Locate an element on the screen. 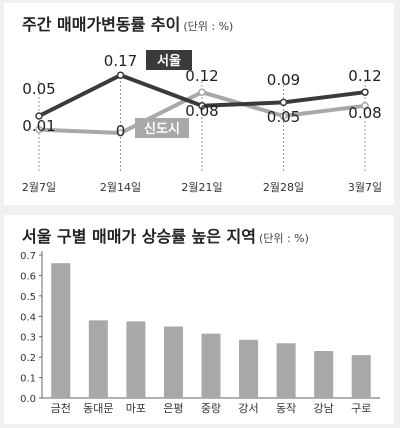 This screenshot has width=400, height=428. x-category-label-8: 구로 is located at coordinates (361, 408).